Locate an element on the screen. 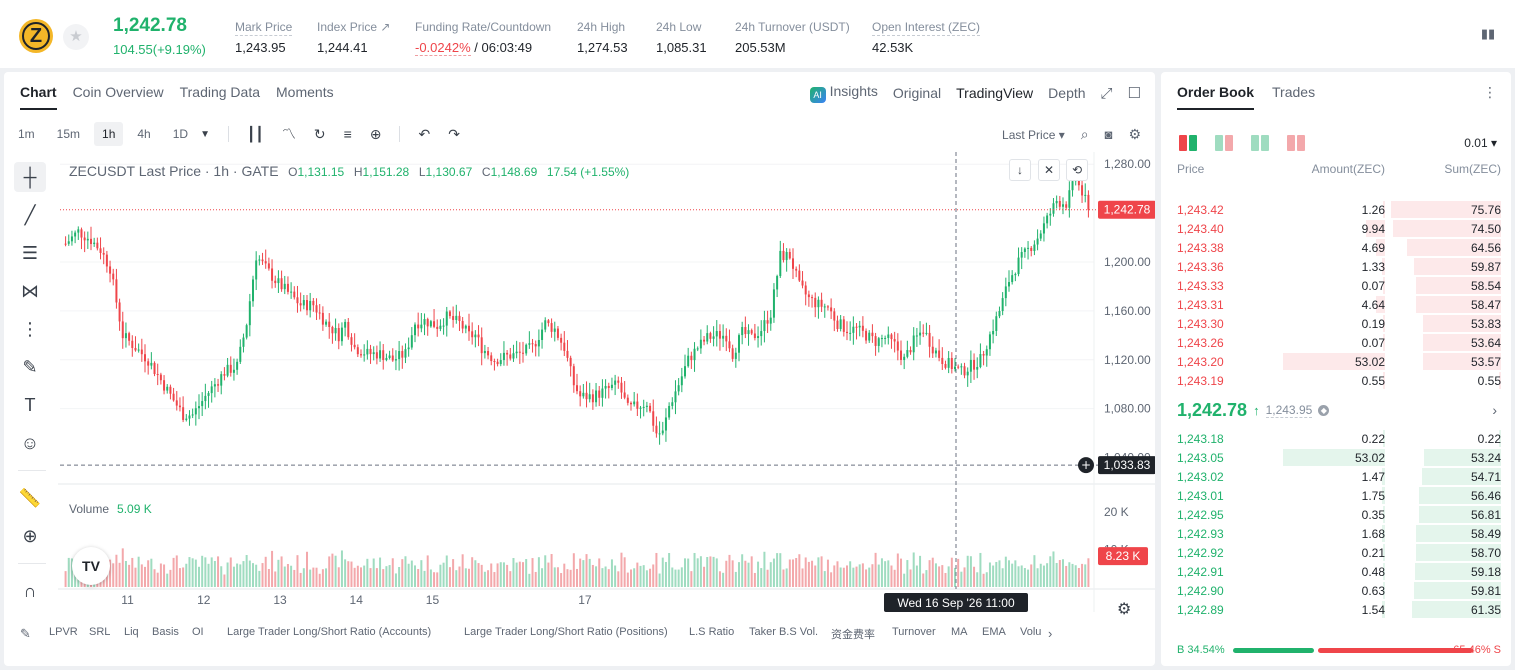 This screenshot has width=1515, height=670. edit-icon: ✎ is located at coordinates (25, 633).